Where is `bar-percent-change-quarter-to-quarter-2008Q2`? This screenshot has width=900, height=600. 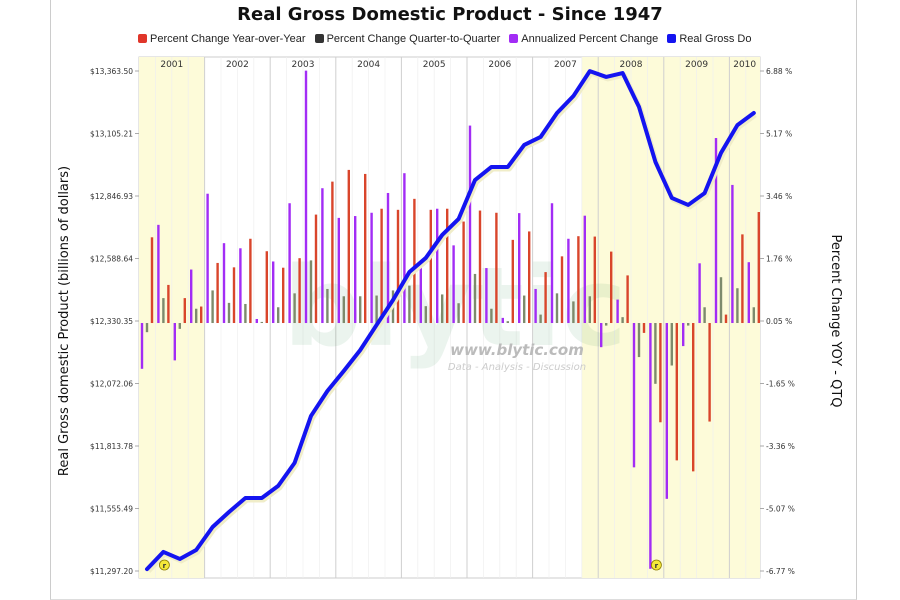 bar-percent-change-quarter-to-quarter-2008Q2 is located at coordinates (622, 320).